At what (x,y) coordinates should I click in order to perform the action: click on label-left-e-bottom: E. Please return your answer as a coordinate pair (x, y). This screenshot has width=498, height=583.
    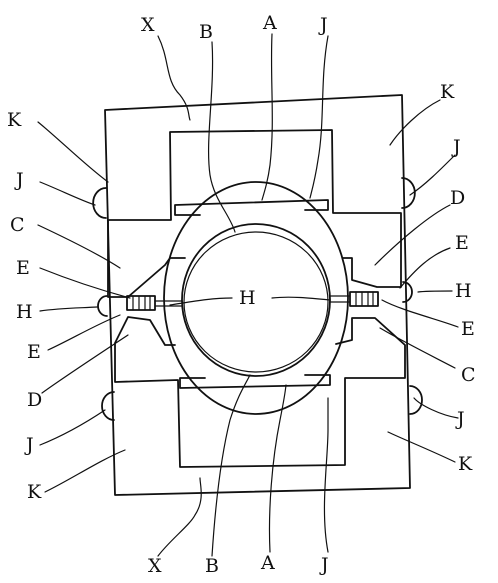
    Looking at the image, I should click on (34, 352).